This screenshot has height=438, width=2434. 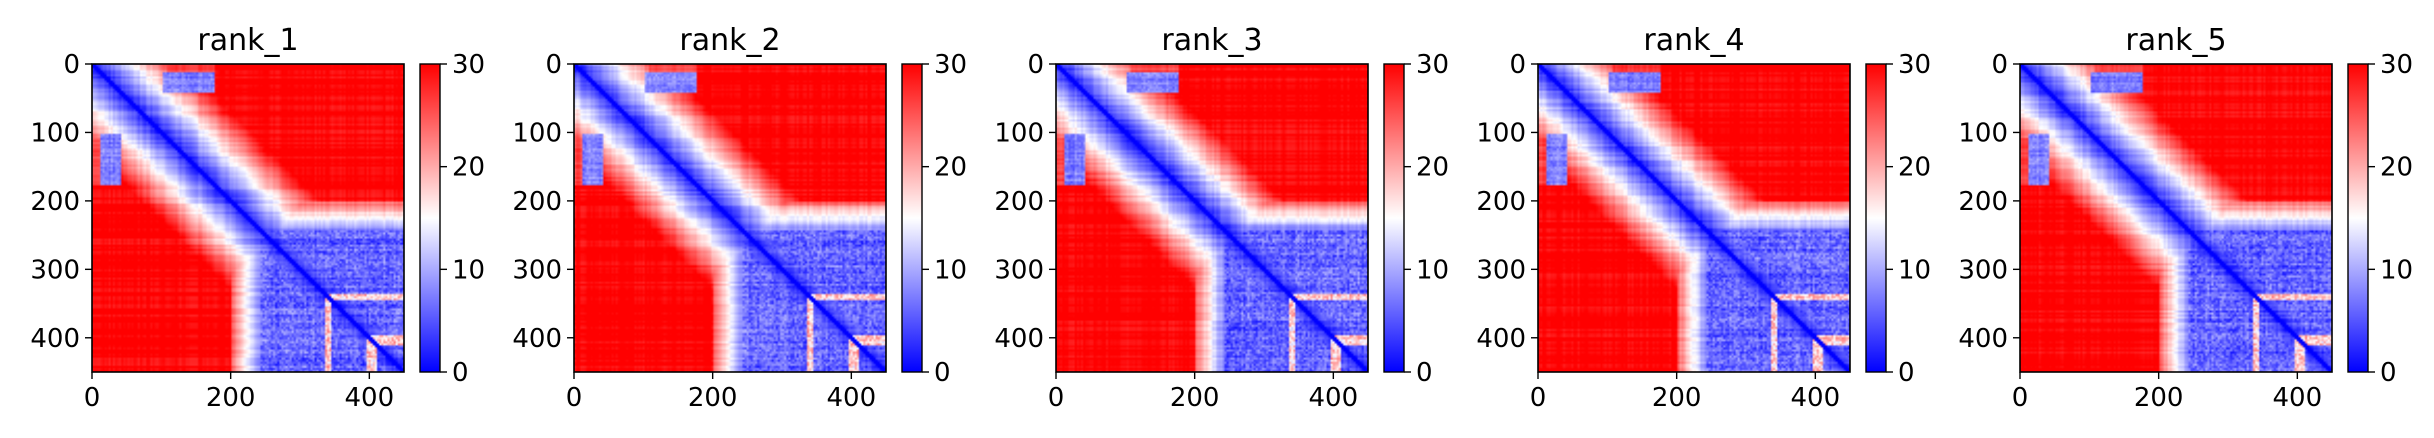 I want to click on chart-title: rank_5, so click(x=2175, y=40).